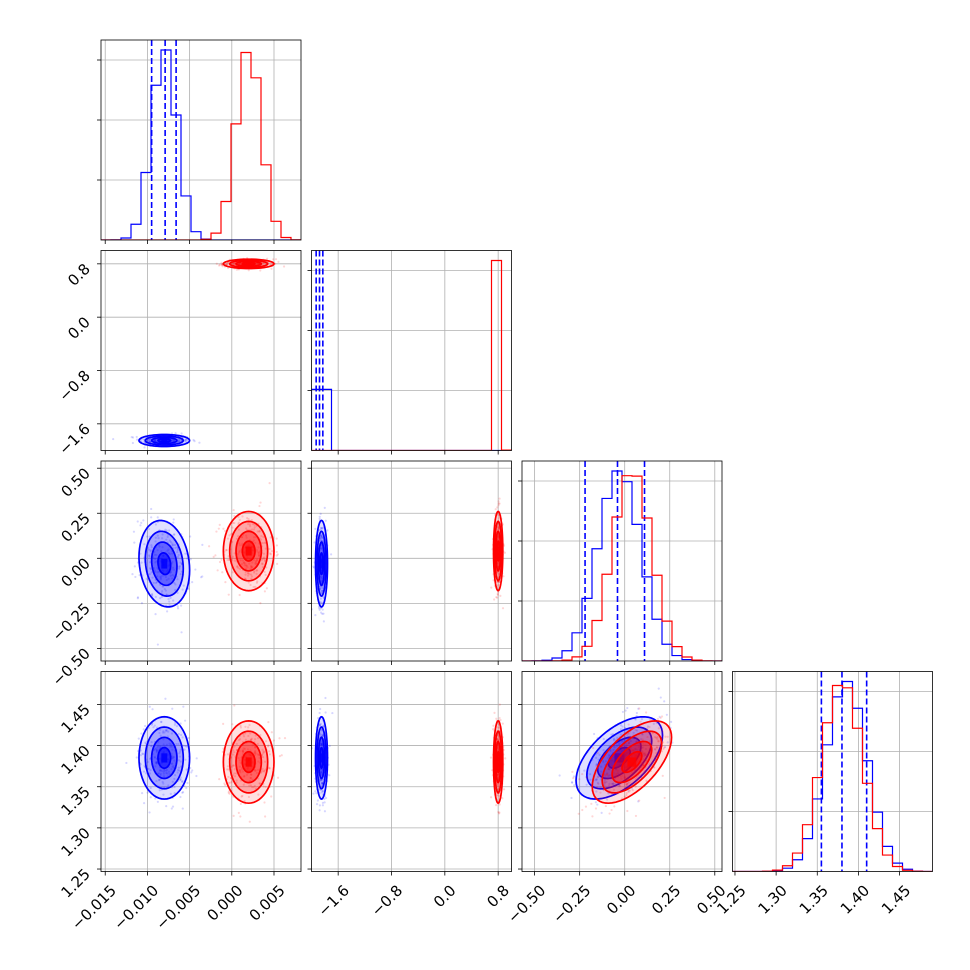  What do you see at coordinates (75, 527) in the screenshot?
I see `y-tick-label: 0.25` at bounding box center [75, 527].